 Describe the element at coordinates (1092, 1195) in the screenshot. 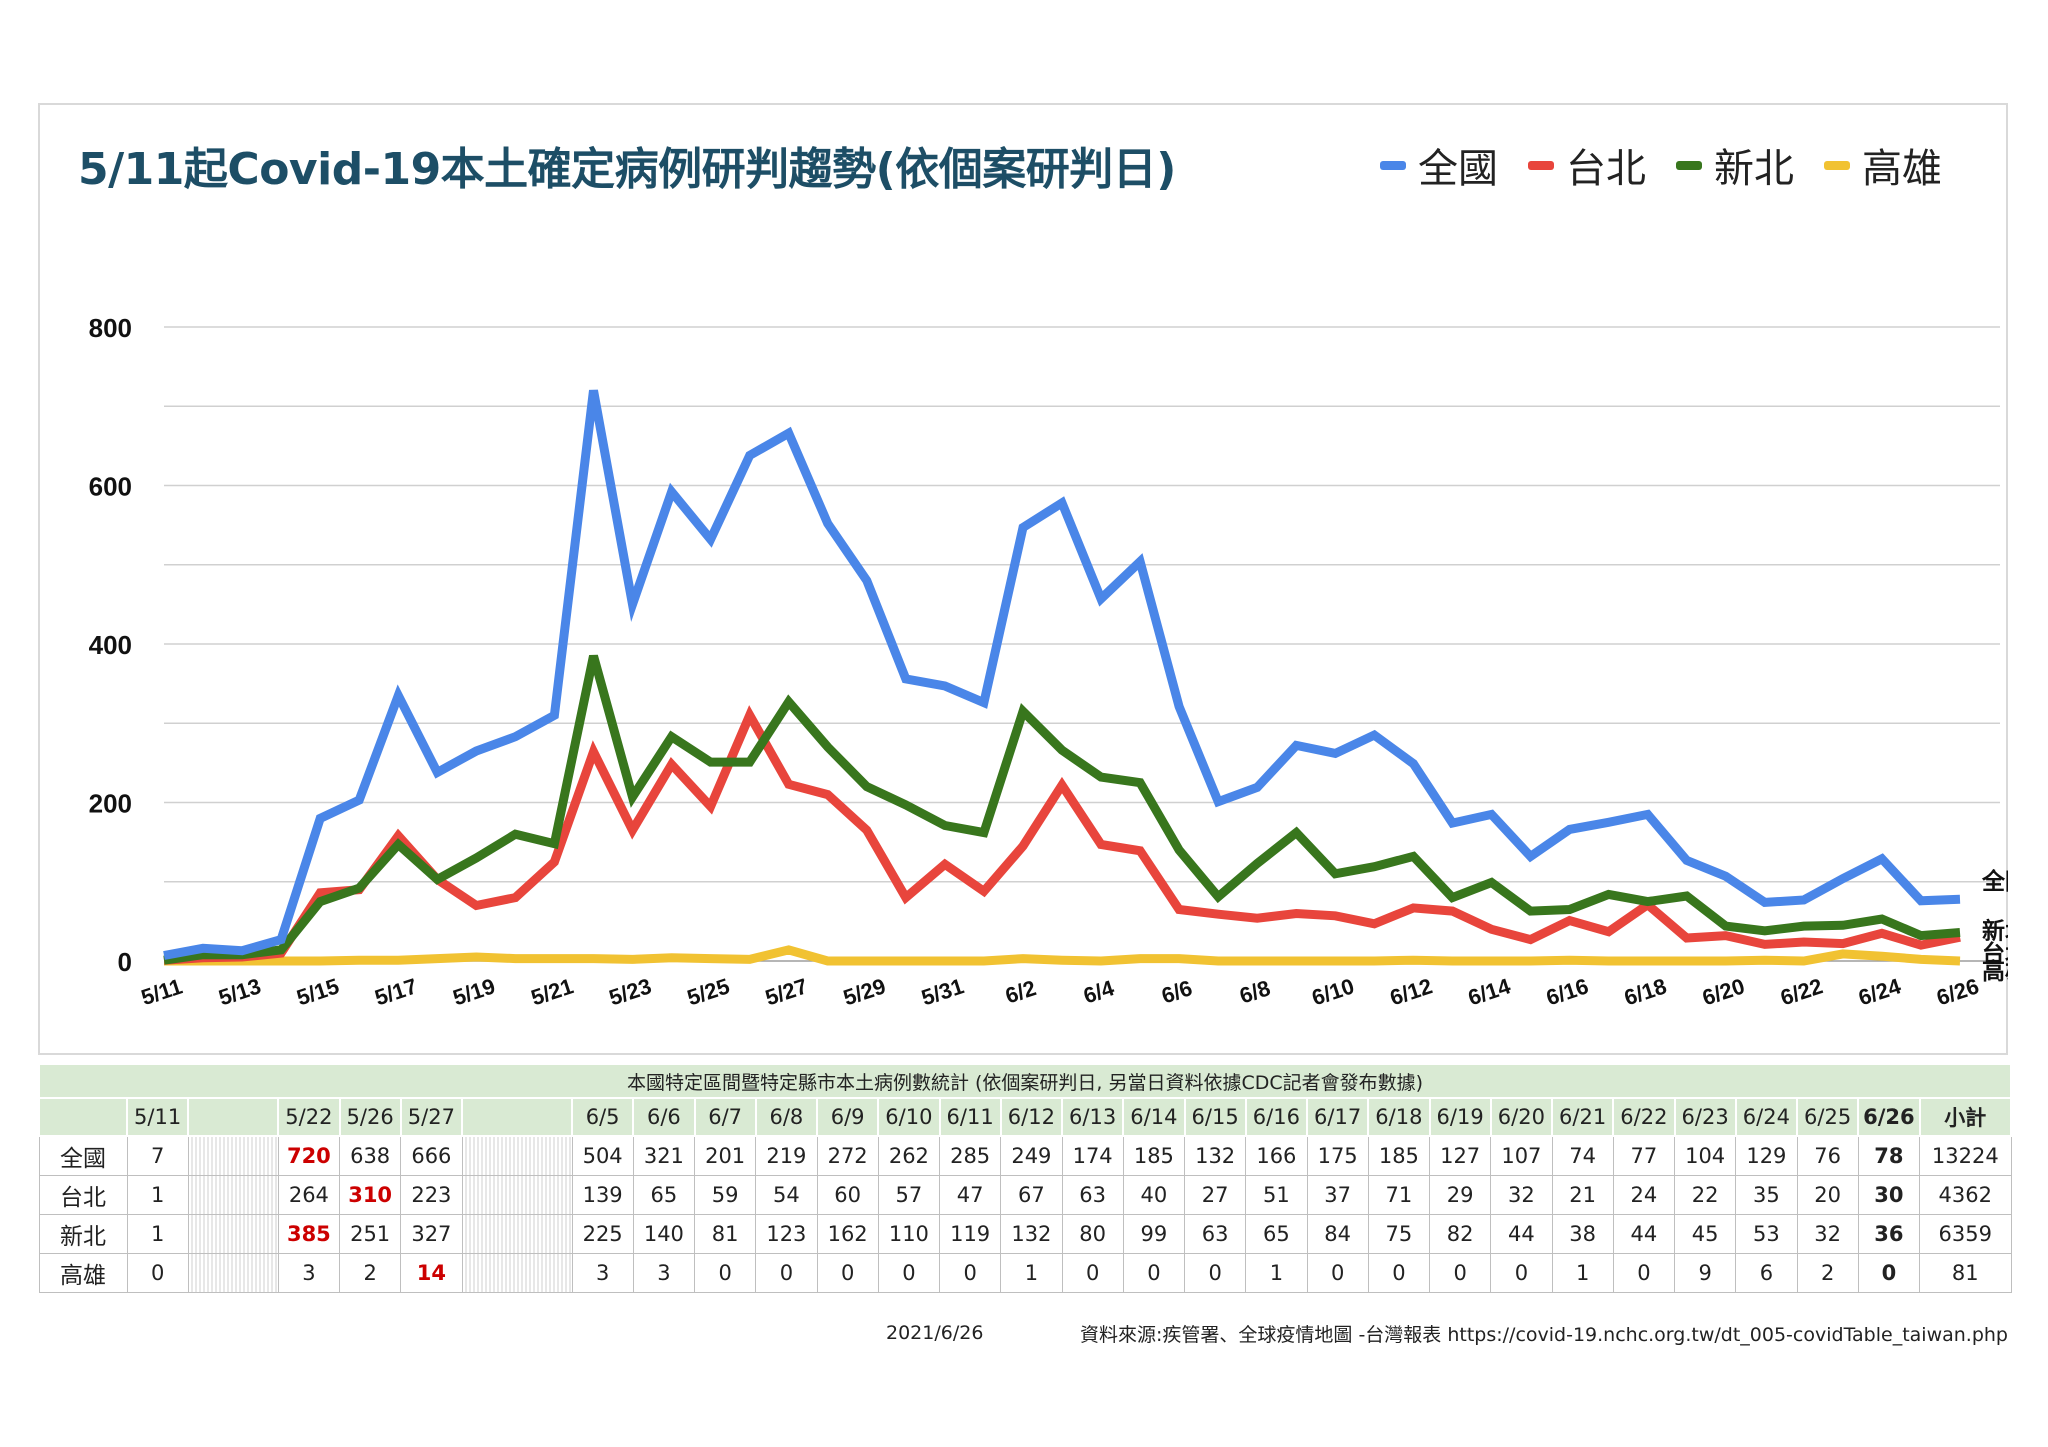

I see `table-cell: 63` at that location.